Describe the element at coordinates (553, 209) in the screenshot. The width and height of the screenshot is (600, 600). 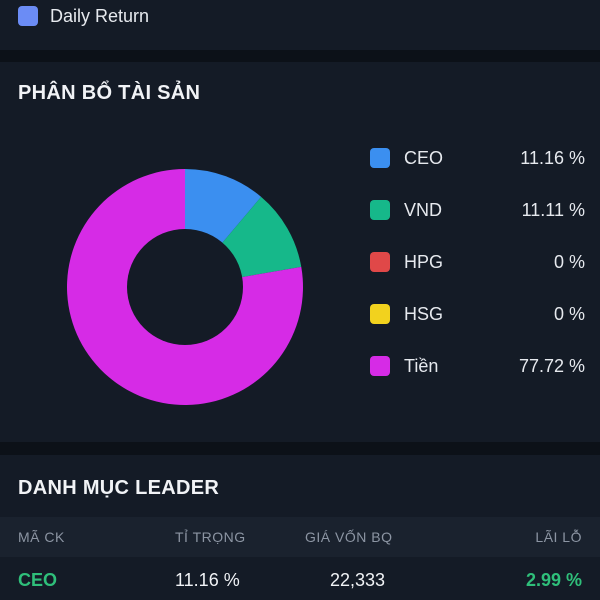
I see `legend-percent: 11.11 %` at that location.